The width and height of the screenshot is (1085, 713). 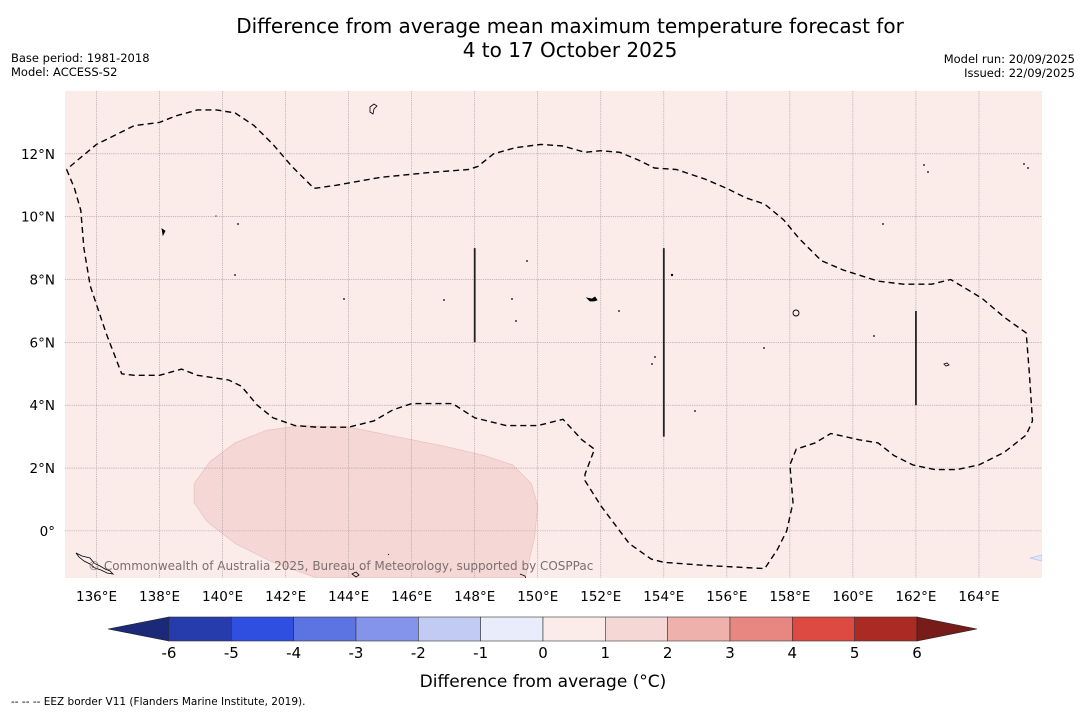 I want to click on anomaly-regions, so click(x=366, y=501).